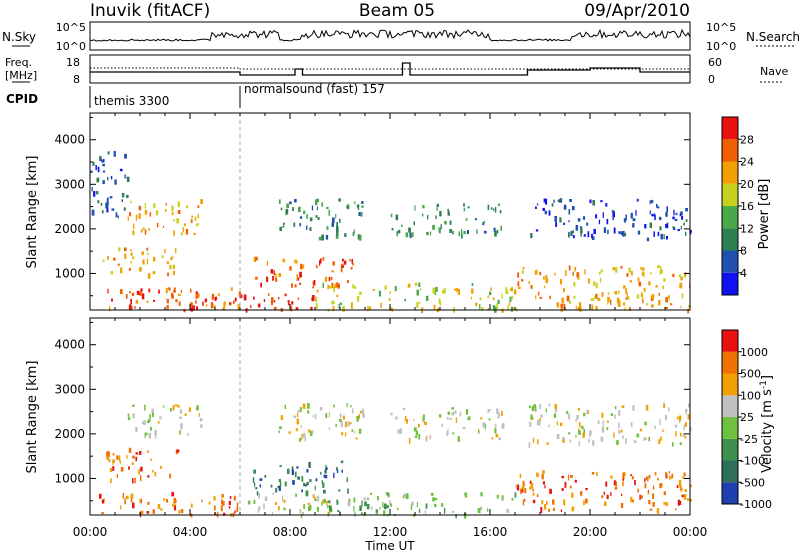 The width and height of the screenshot is (800, 558). I want to click on nave-line, so click(390, 68).